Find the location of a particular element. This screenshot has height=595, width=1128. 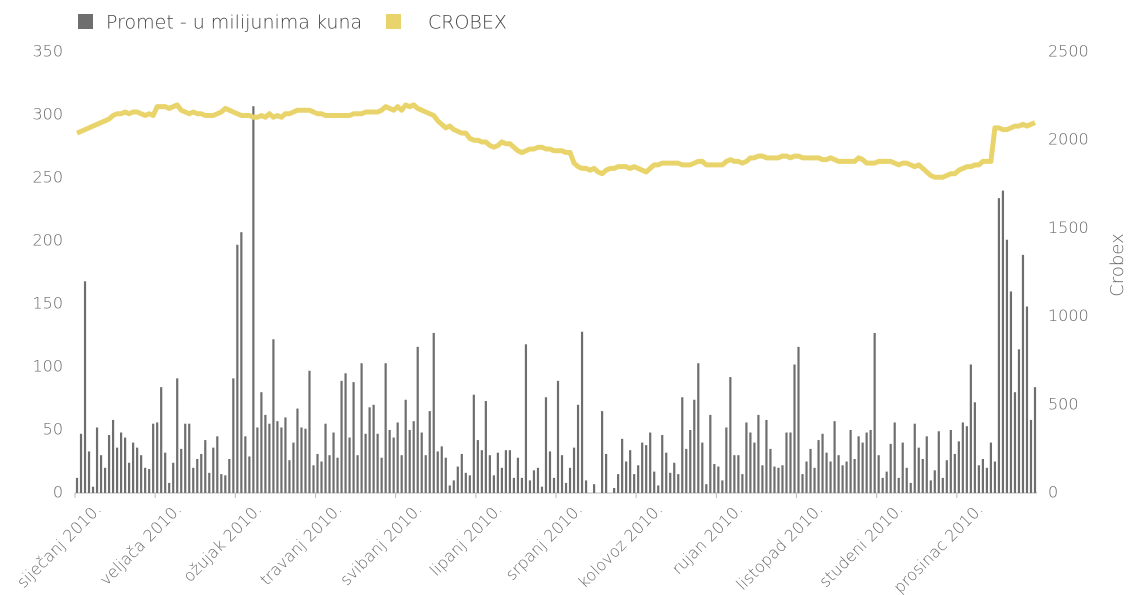

x-tick-label: kolovoz 2010. is located at coordinates (620, 546).